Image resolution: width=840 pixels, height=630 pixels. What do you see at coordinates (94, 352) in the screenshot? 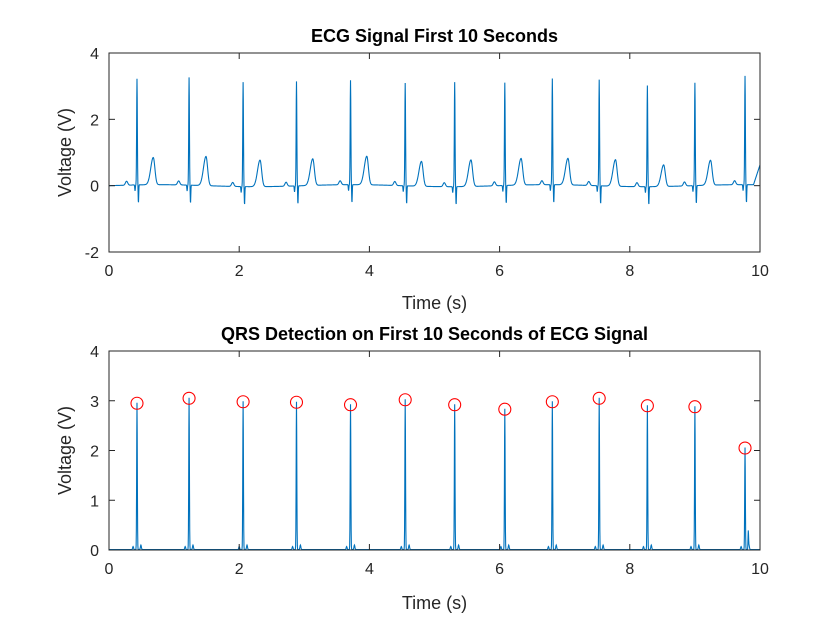
I see `bottom-y-tick-label: 4` at bounding box center [94, 352].